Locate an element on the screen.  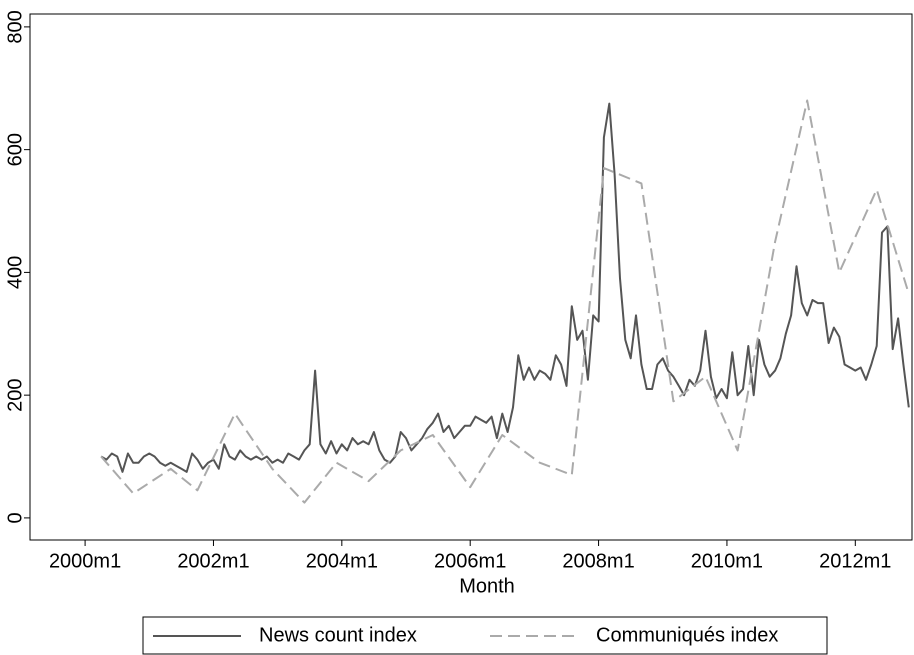
legend-label: News count index is located at coordinates (338, 635).